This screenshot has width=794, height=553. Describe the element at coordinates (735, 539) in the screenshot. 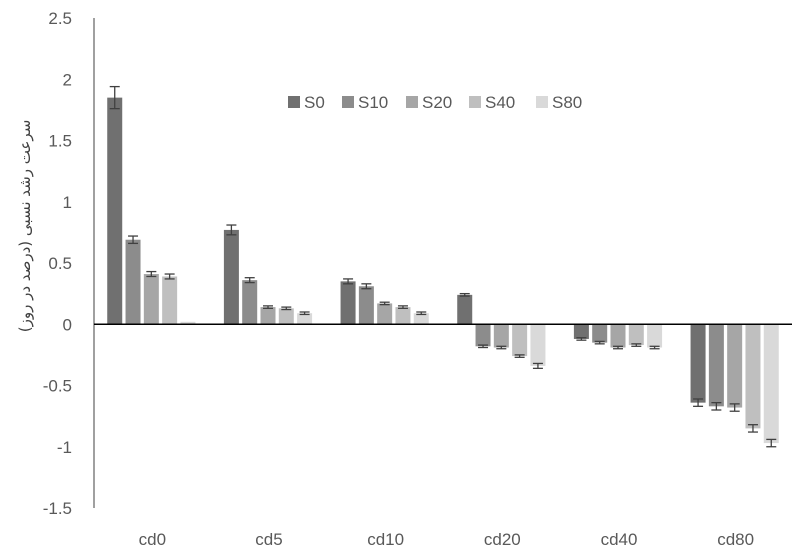

I see `x-category-label: cd80` at that location.